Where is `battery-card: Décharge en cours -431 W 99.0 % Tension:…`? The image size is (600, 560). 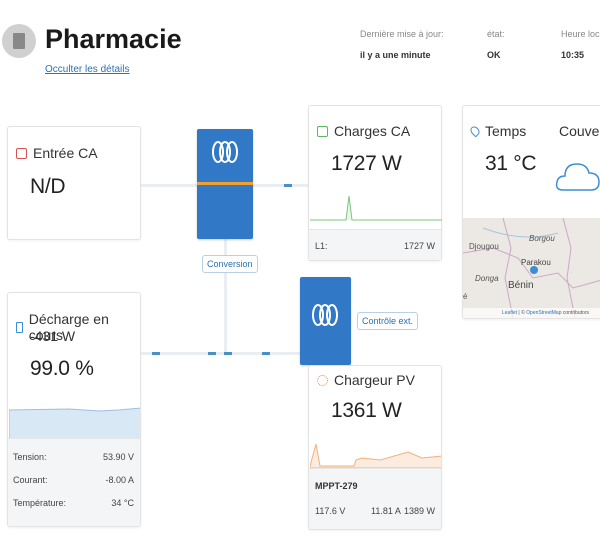
battery-card: Décharge en cours -431 W 99.0 % Tension:… is located at coordinates (74, 409).